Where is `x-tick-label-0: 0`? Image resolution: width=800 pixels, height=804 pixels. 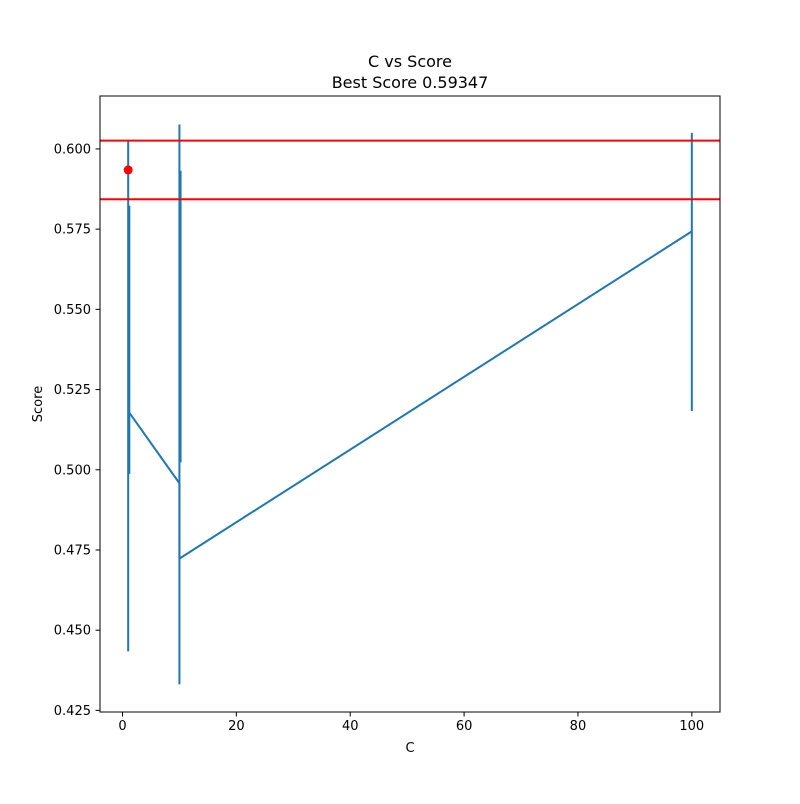 x-tick-label-0: 0 is located at coordinates (122, 726).